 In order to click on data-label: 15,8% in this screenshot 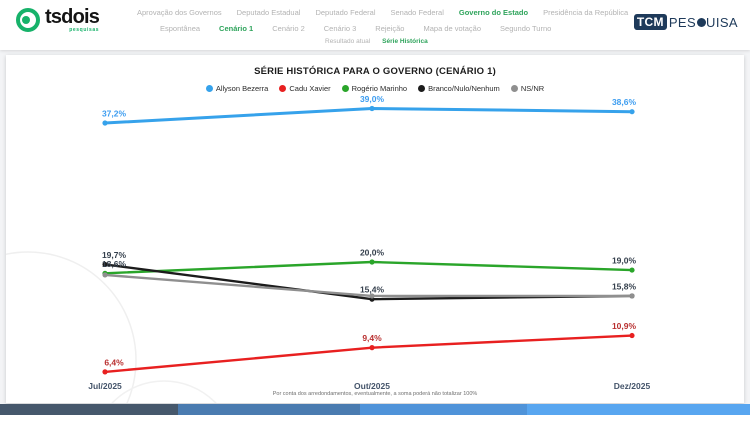, I will do `click(624, 286)`.